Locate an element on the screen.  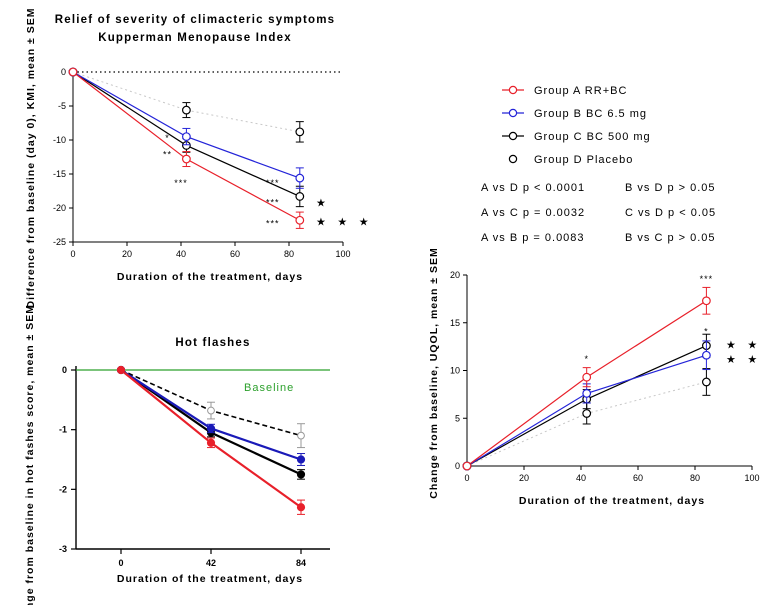
legend-item-group-a: Group A RR+BC is located at coordinates (564, 91).